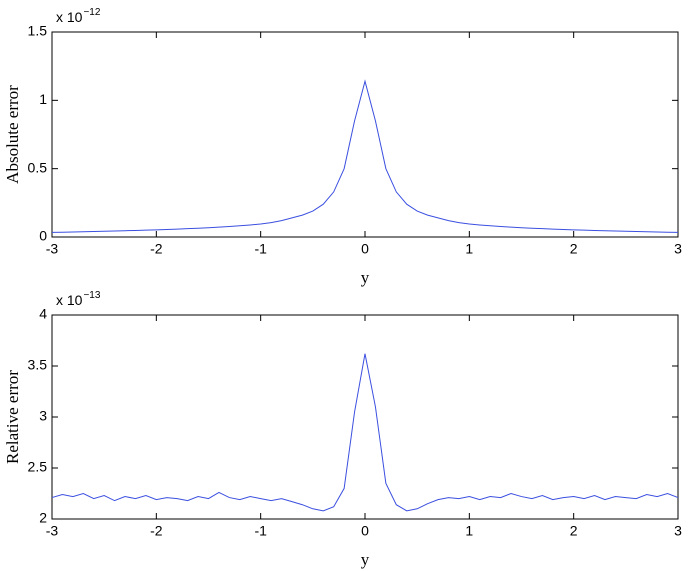 The height and width of the screenshot is (571, 688). What do you see at coordinates (38, 365) in the screenshot?
I see `y-tick-label: 3.5` at bounding box center [38, 365].